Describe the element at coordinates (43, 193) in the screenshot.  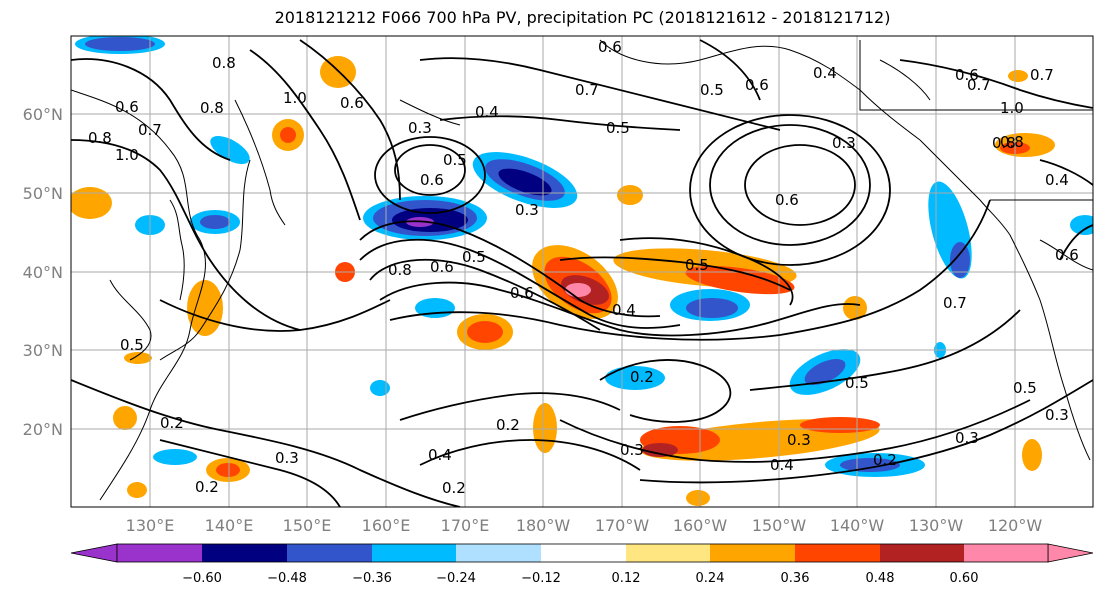
I see `lat-label: 50°N` at that location.